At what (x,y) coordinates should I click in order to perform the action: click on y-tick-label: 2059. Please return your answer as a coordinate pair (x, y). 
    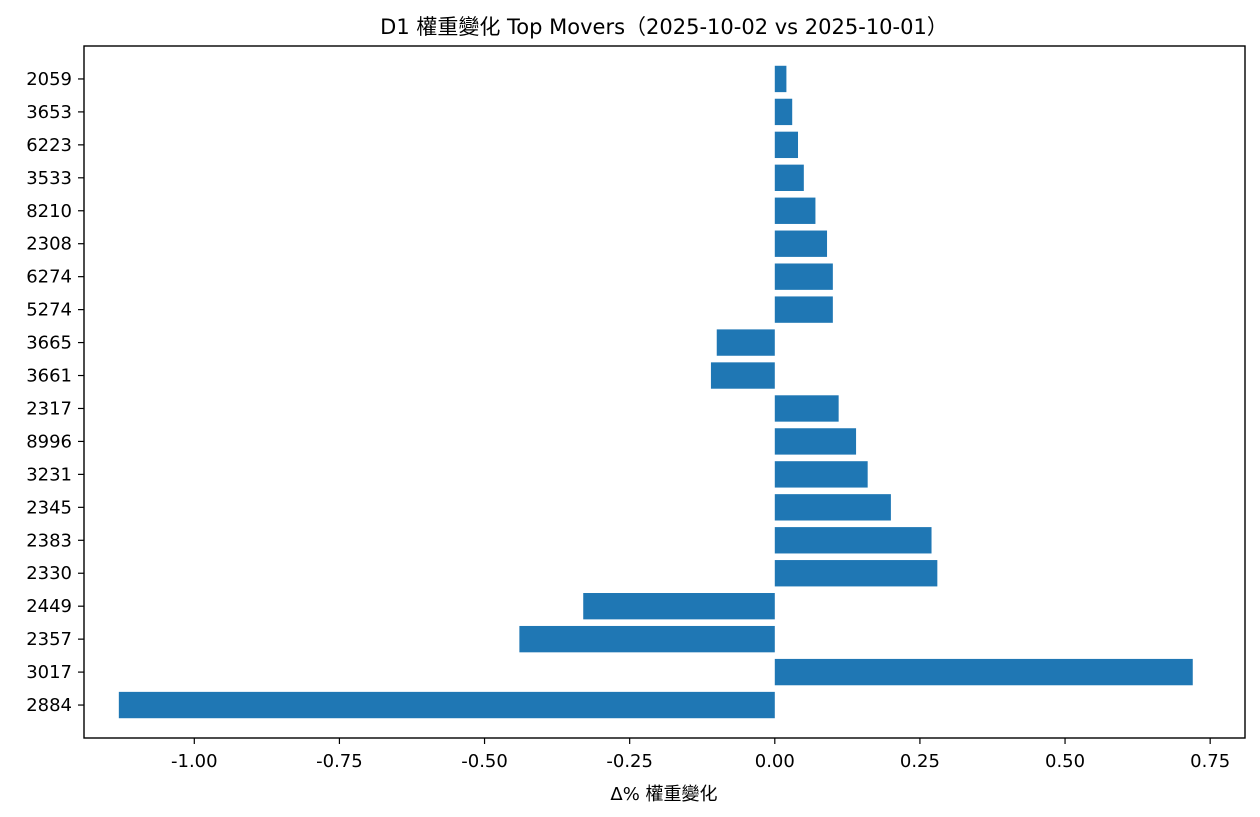
    Looking at the image, I should click on (49, 79).